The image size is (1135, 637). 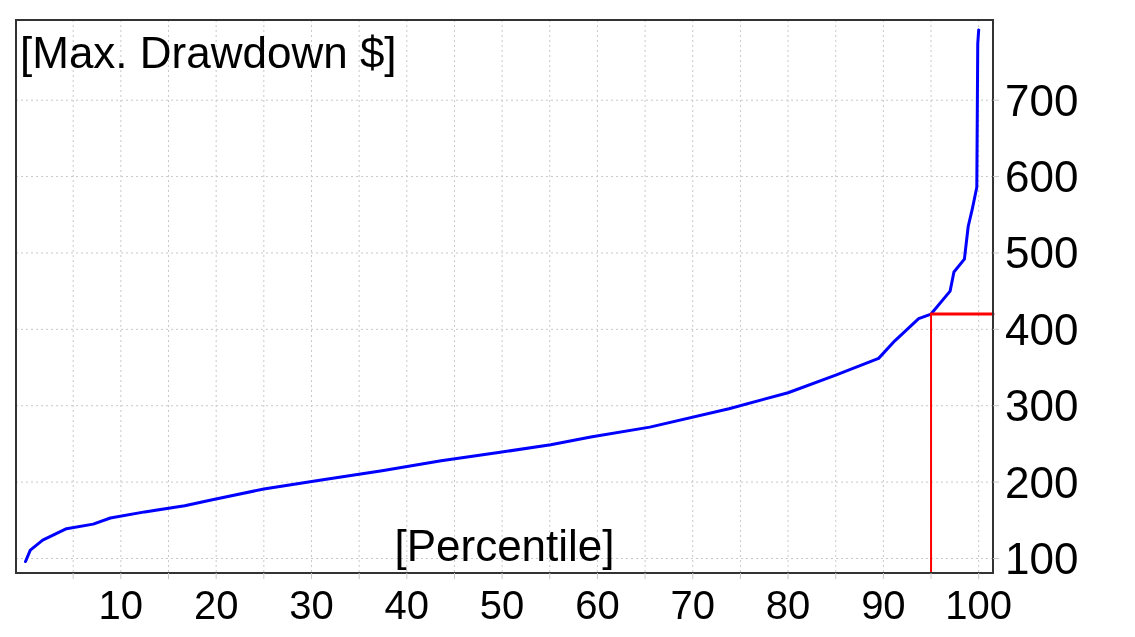 I want to click on y-tick-label: 700, so click(x=1042, y=100).